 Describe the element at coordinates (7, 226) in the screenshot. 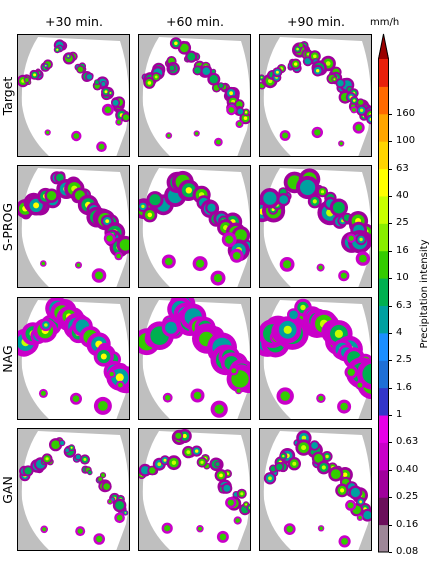

I see `row-label: S-PROG` at that location.